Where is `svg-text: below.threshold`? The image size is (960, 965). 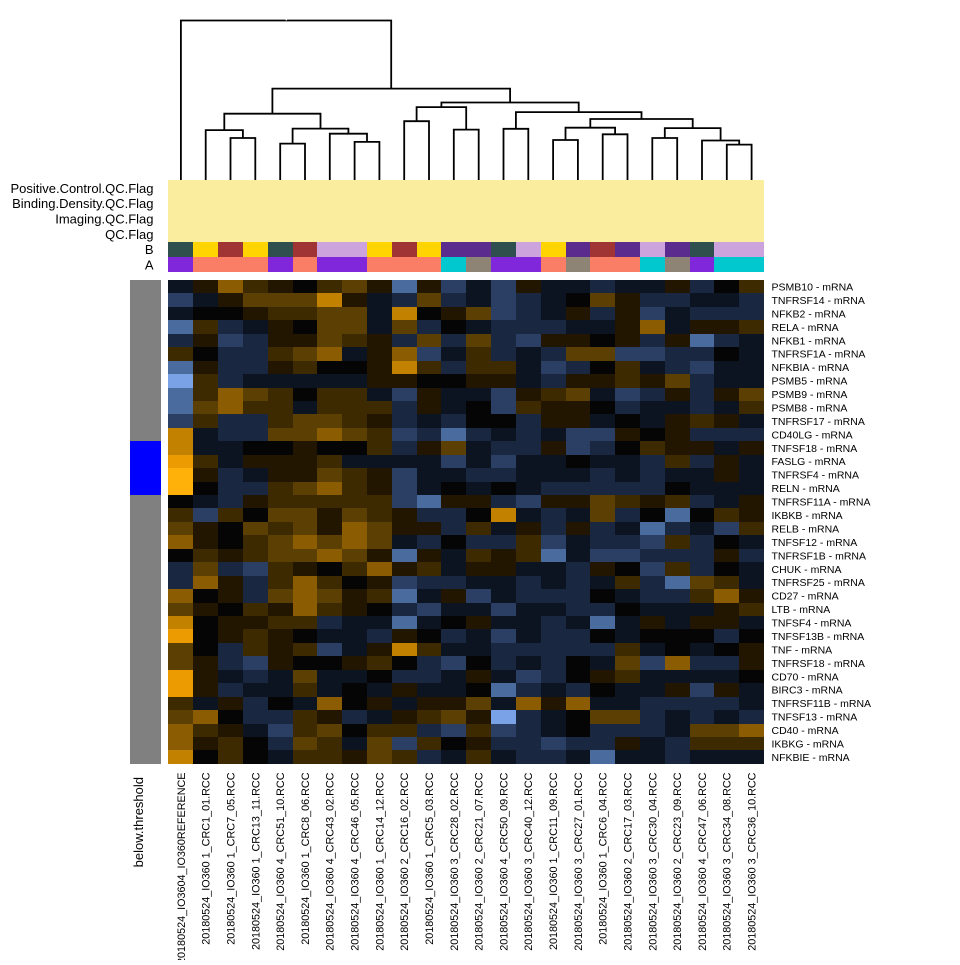 svg-text: below.threshold is located at coordinates (138, 822).